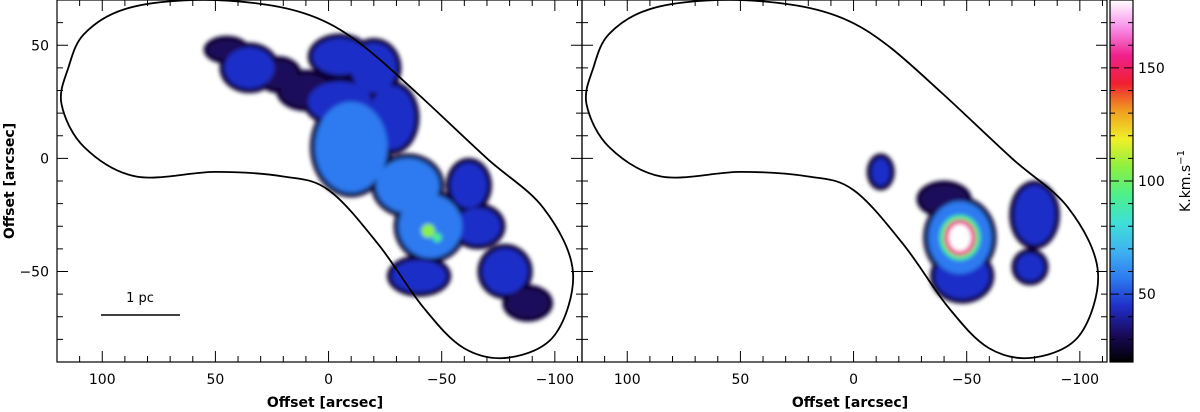 Image resolution: width=1200 pixels, height=412 pixels. I want to click on left-x-tick-label: 50, so click(215, 380).